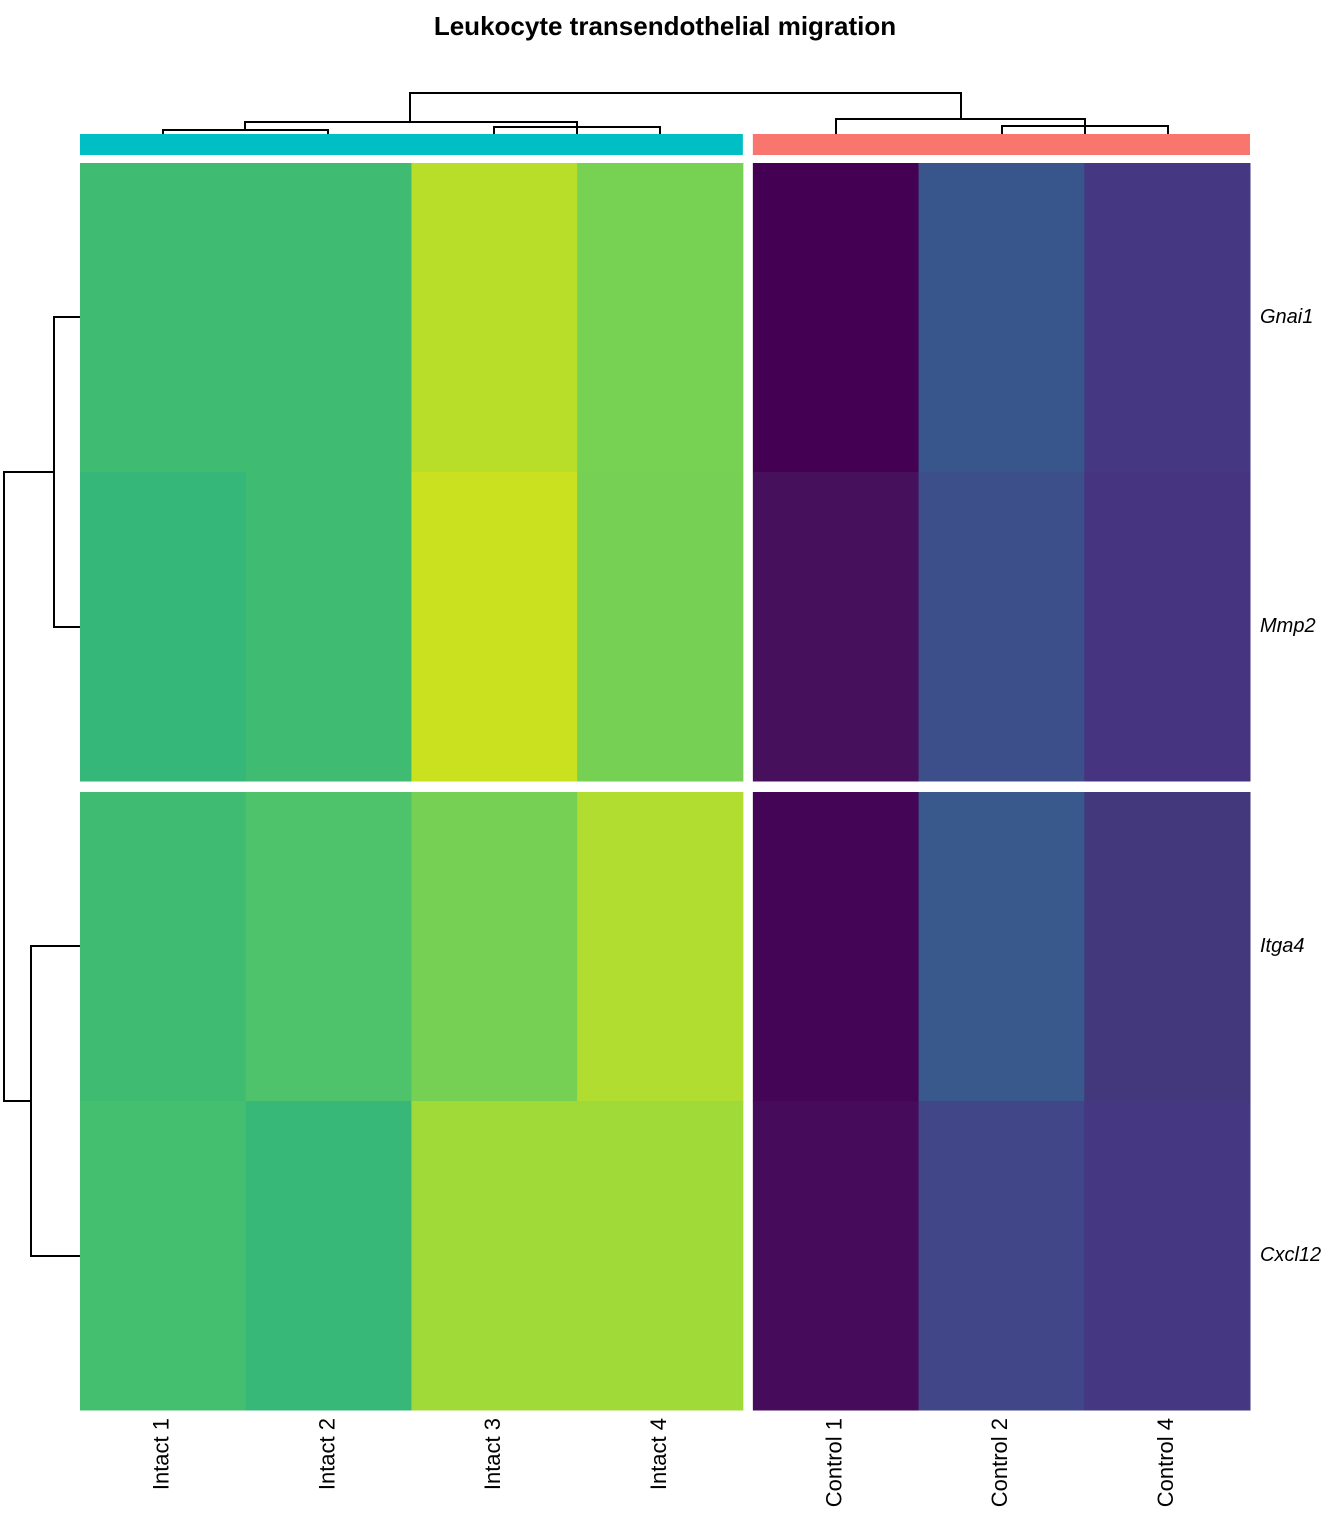 This screenshot has width=1344, height=1536. What do you see at coordinates (1165, 1462) in the screenshot?
I see `column-label: Control 4` at bounding box center [1165, 1462].